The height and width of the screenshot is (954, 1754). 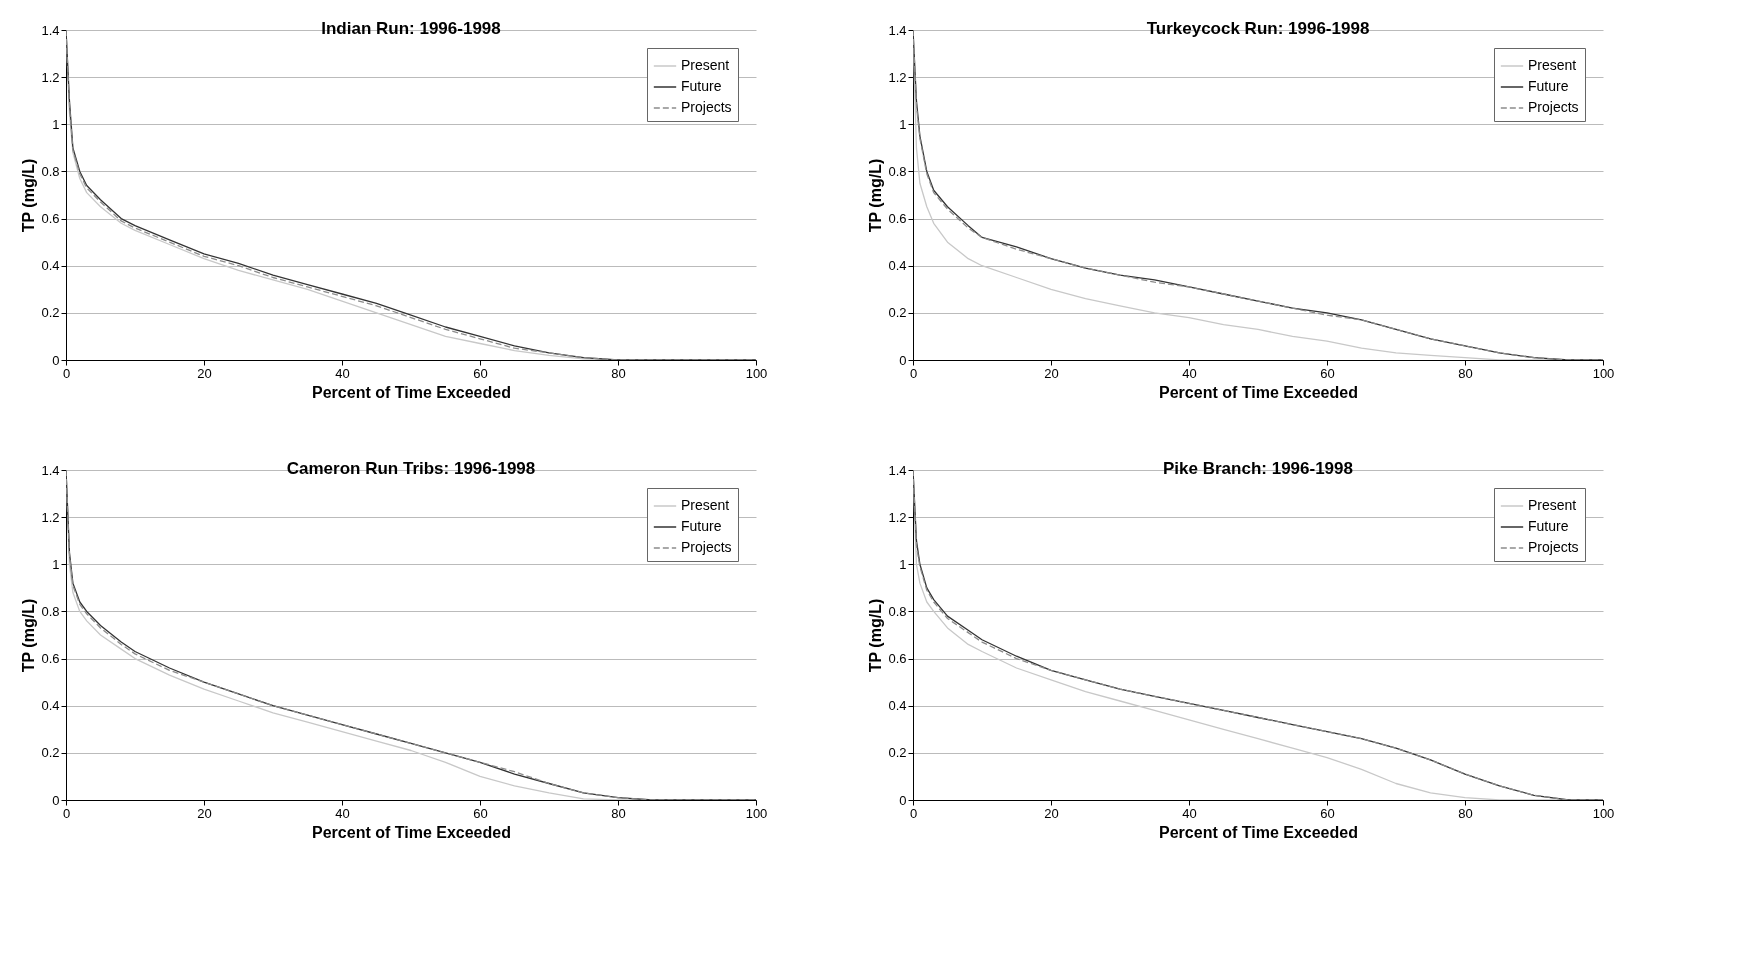 I want to click on chart-title: Pike Branch: 1996-1998, so click(x=1258, y=468).